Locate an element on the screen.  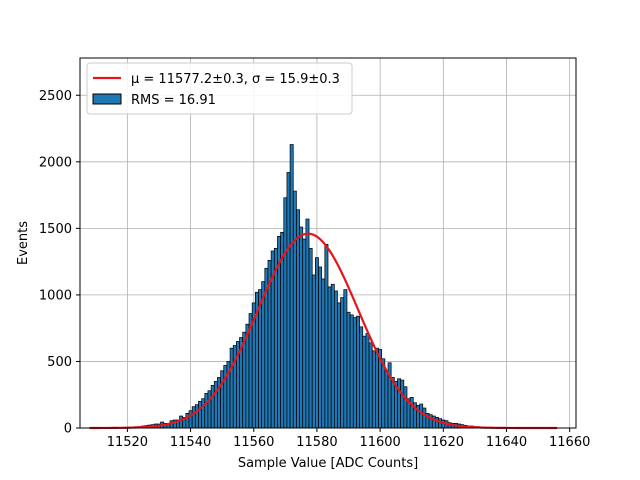
x-tick-label: 11520 is located at coordinates (127, 442).